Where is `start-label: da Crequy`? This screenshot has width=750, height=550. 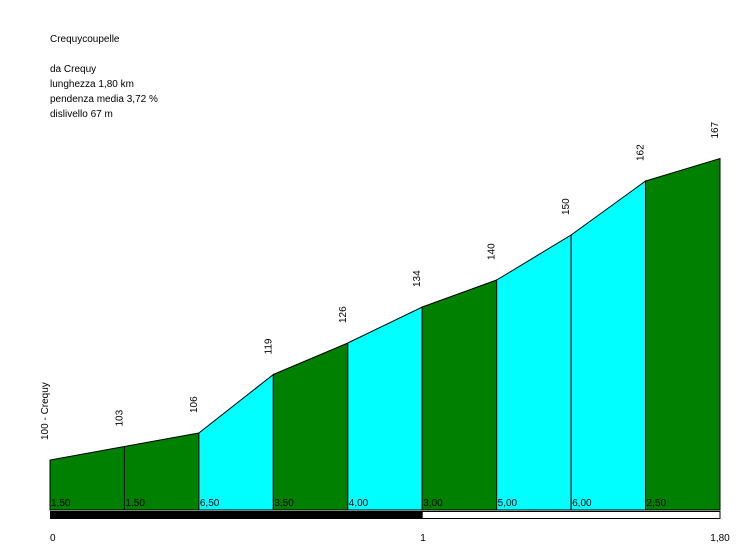
start-label: da Crequy is located at coordinates (73, 69).